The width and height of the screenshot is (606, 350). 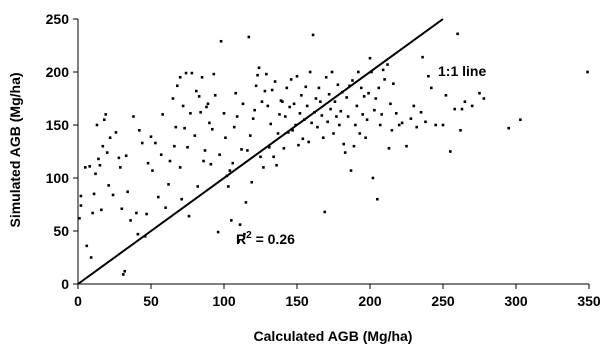 I want to click on y-tick-label: 150, so click(x=58, y=125).